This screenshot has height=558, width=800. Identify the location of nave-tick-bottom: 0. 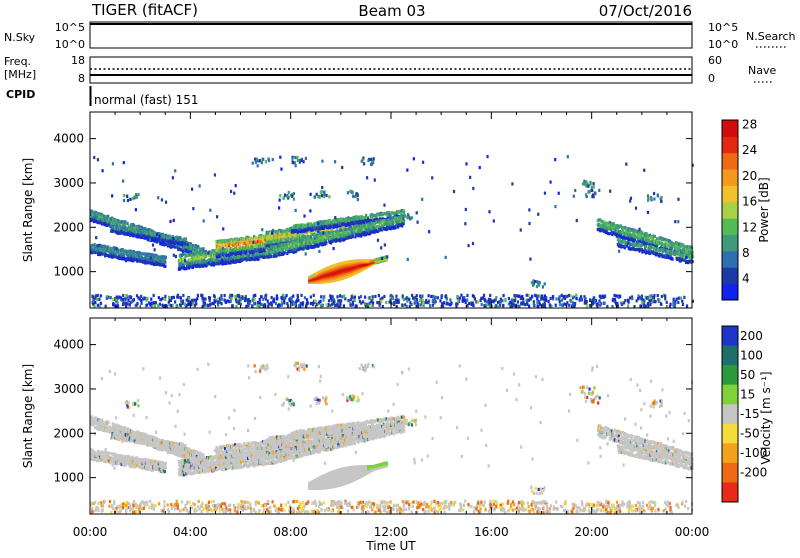
(711, 78).